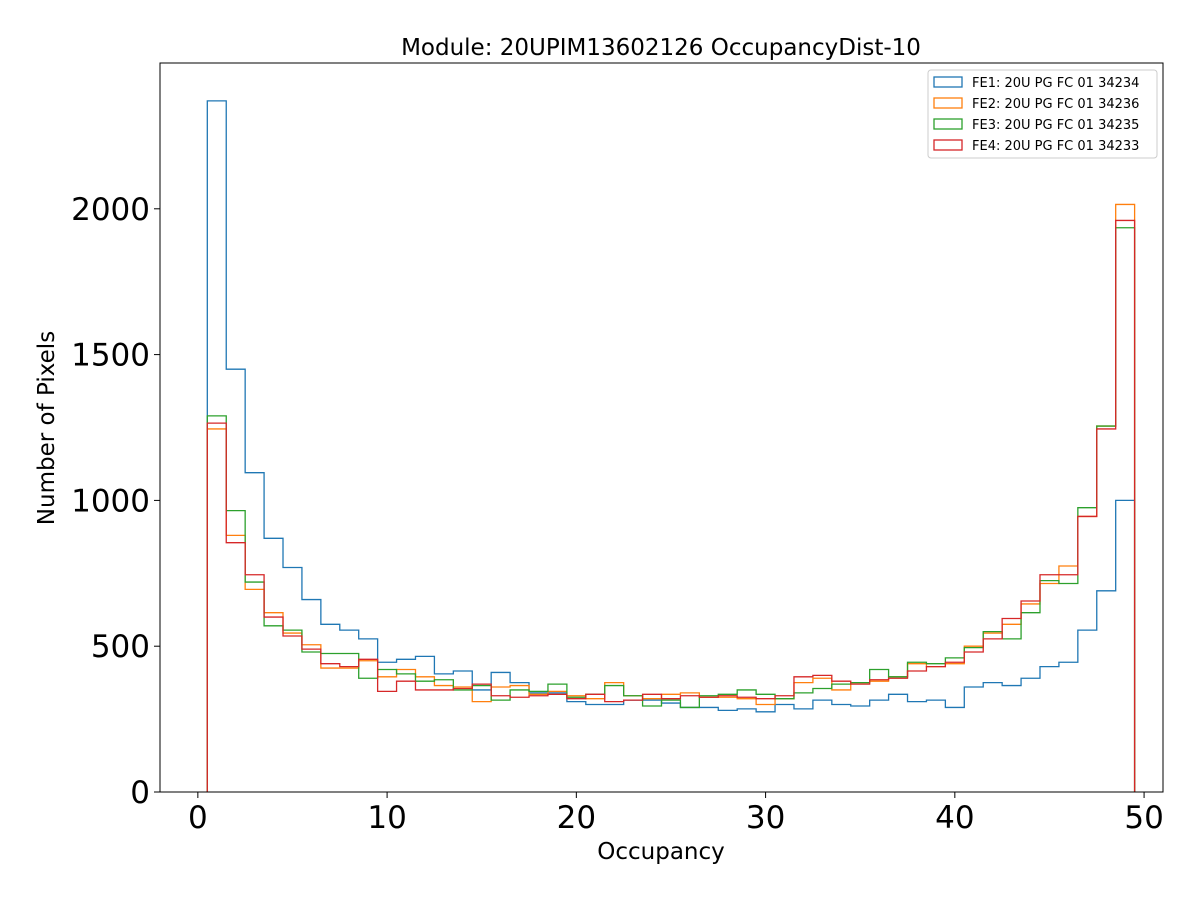 This screenshot has height=900, width=1200. What do you see at coordinates (110, 356) in the screenshot?
I see `y-tick-label: 1500` at bounding box center [110, 356].